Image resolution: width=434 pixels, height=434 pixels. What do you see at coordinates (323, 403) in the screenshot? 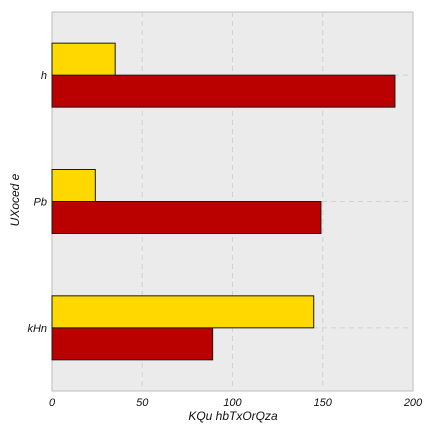
I see `x-tick-label: 150` at bounding box center [323, 403].